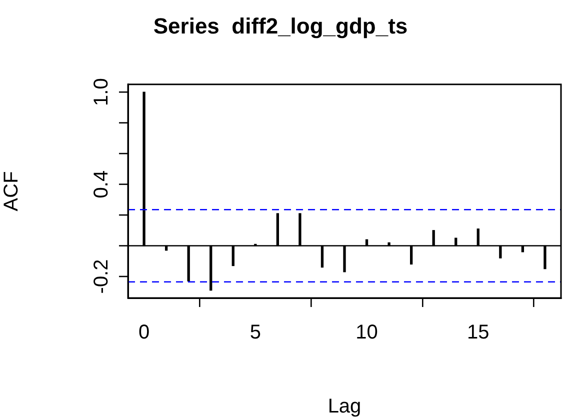 This screenshot has width=563, height=419. What do you see at coordinates (367, 333) in the screenshot?
I see `x-tick-label: 10` at bounding box center [367, 333].